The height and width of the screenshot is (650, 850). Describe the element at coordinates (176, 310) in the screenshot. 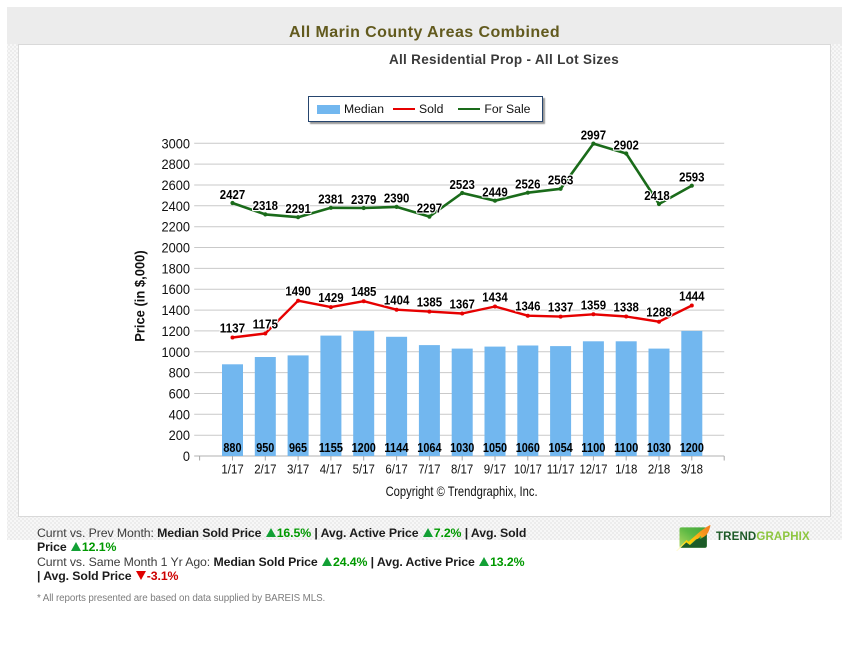

I see `svg-text: 1400` at that location.